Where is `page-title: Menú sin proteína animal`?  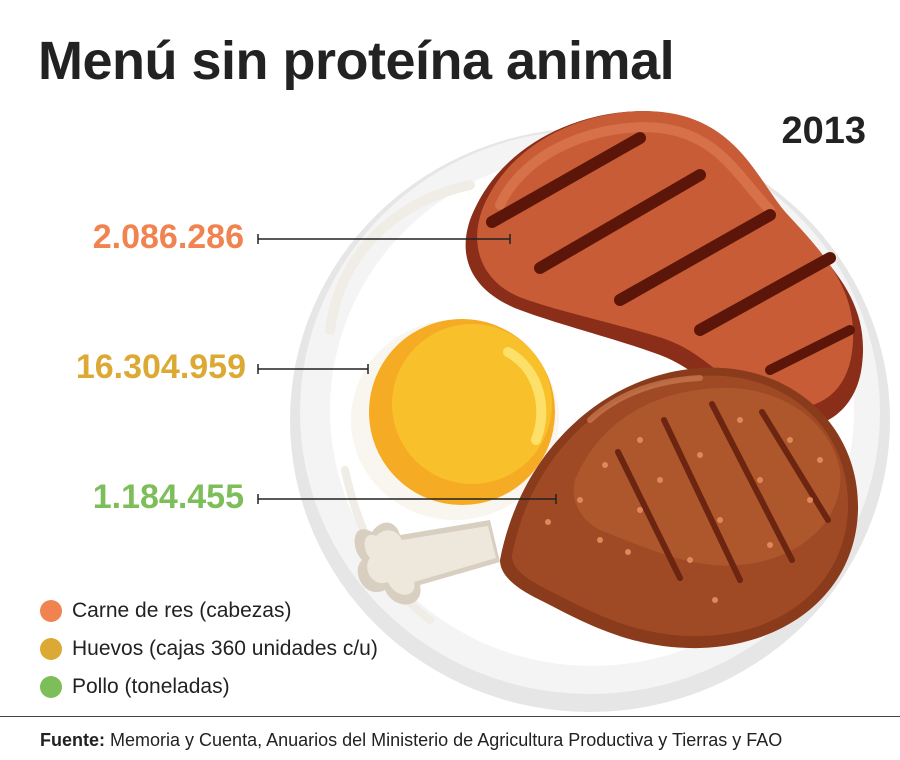 page-title: Menú sin proteína animal is located at coordinates (356, 61).